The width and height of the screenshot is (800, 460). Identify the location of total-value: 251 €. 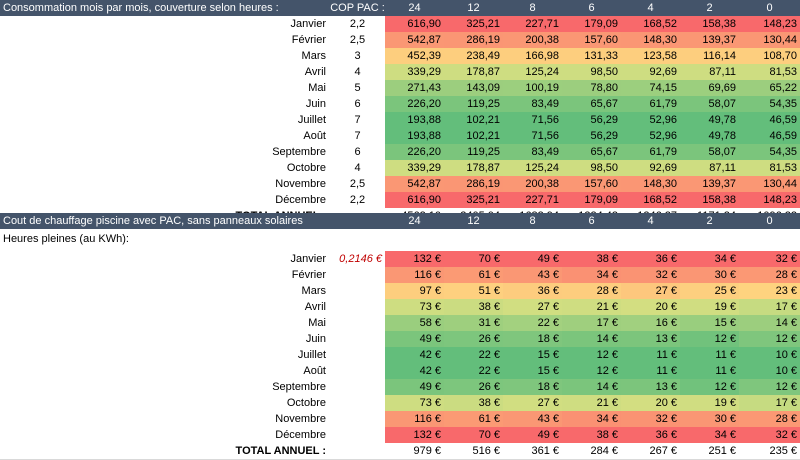
(722, 451).